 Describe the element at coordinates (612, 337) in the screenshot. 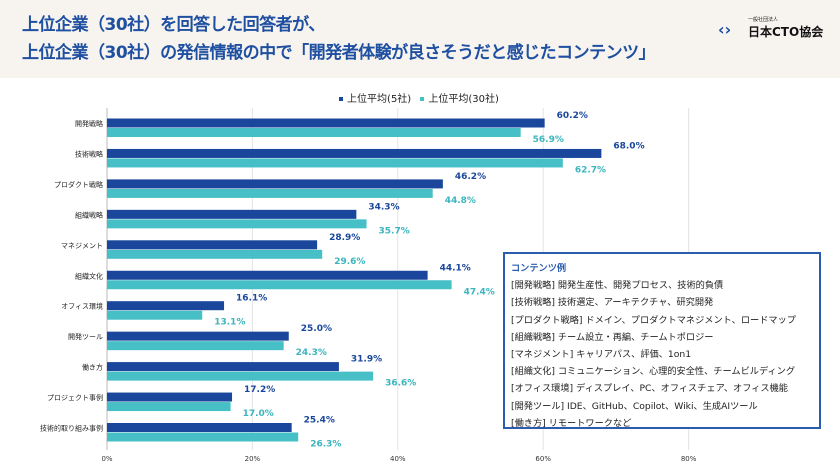

I see `example-line: [組織戦略] チーム設立・再編、チームトポロジー` at that location.